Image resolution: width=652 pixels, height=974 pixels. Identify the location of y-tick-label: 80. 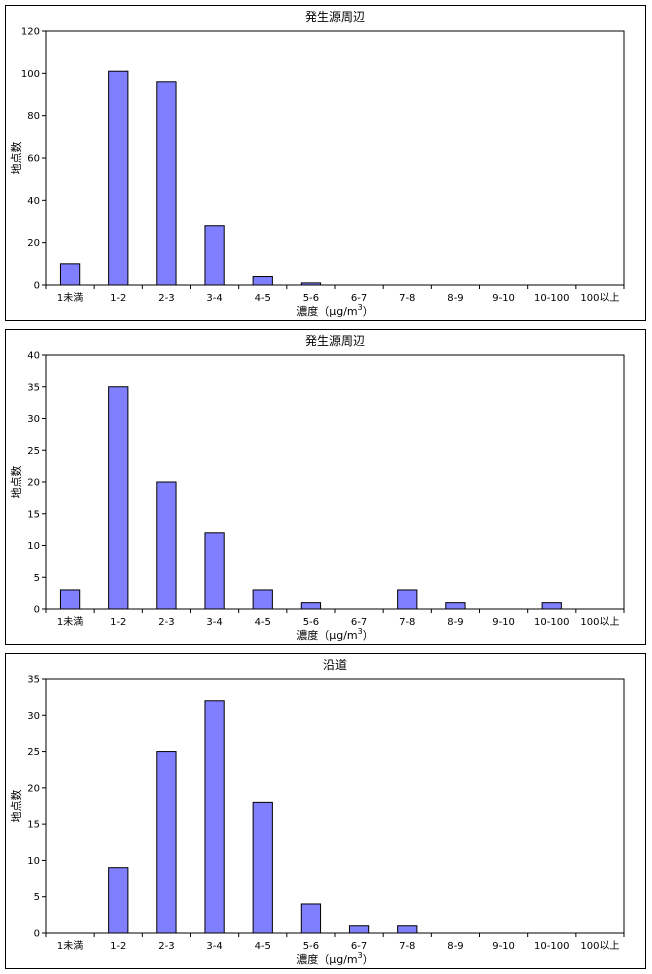
(33, 116).